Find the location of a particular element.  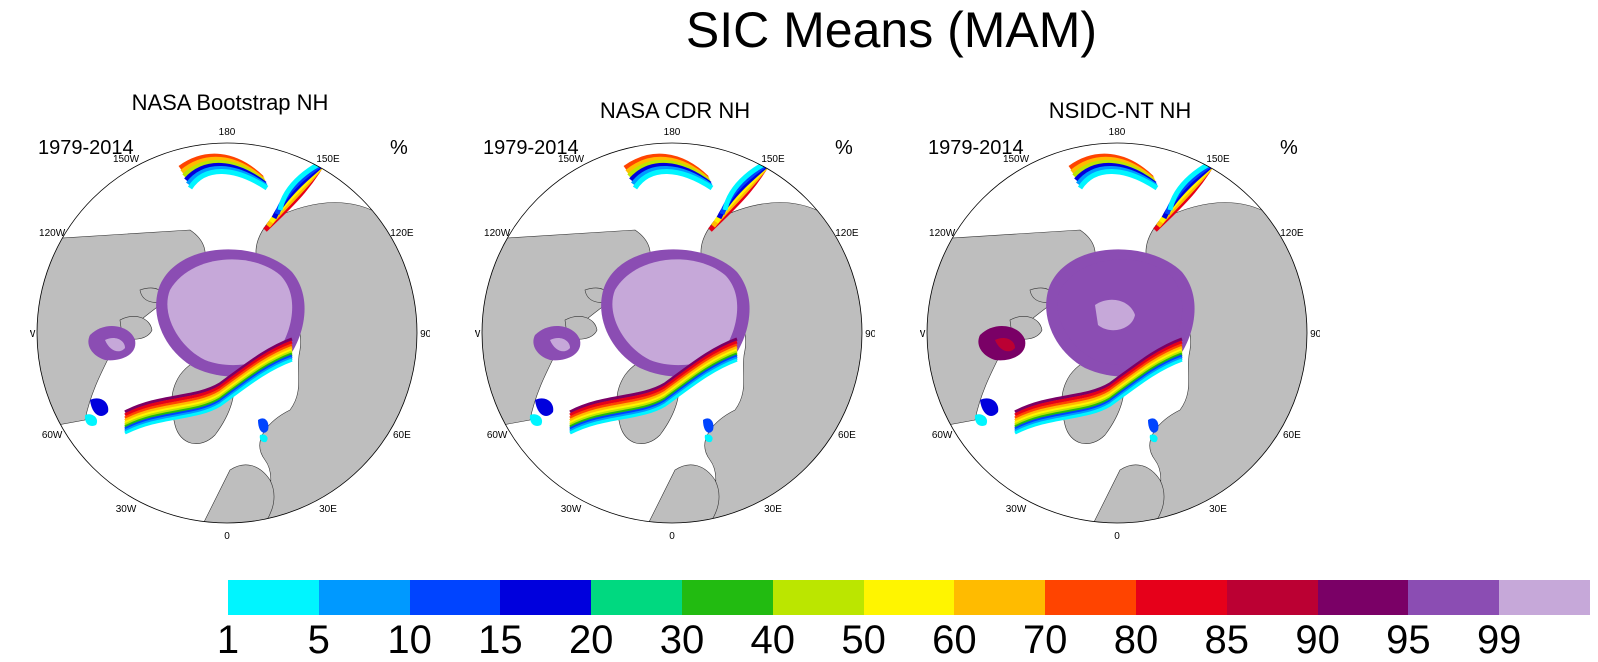

panel-title: NASA CDR NH is located at coordinates (675, 110).